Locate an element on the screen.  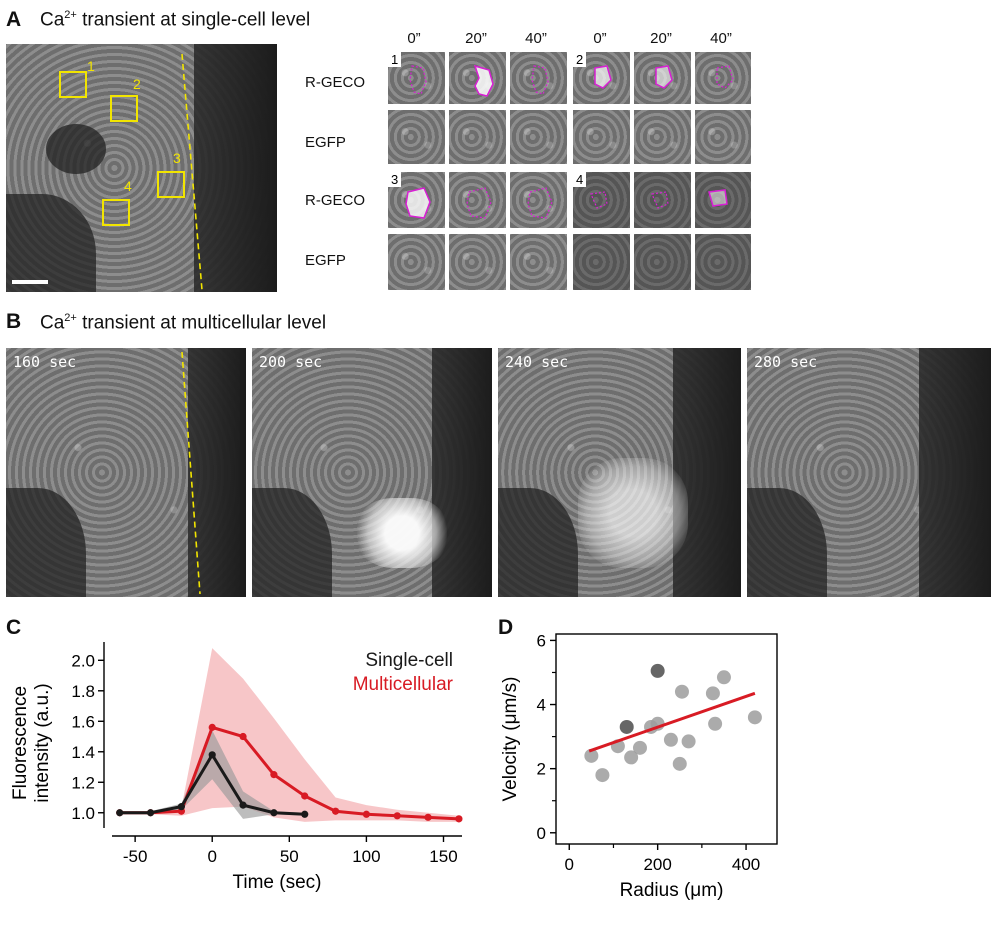
thumb-2-egfp-0s is located at coordinates (601, 137).